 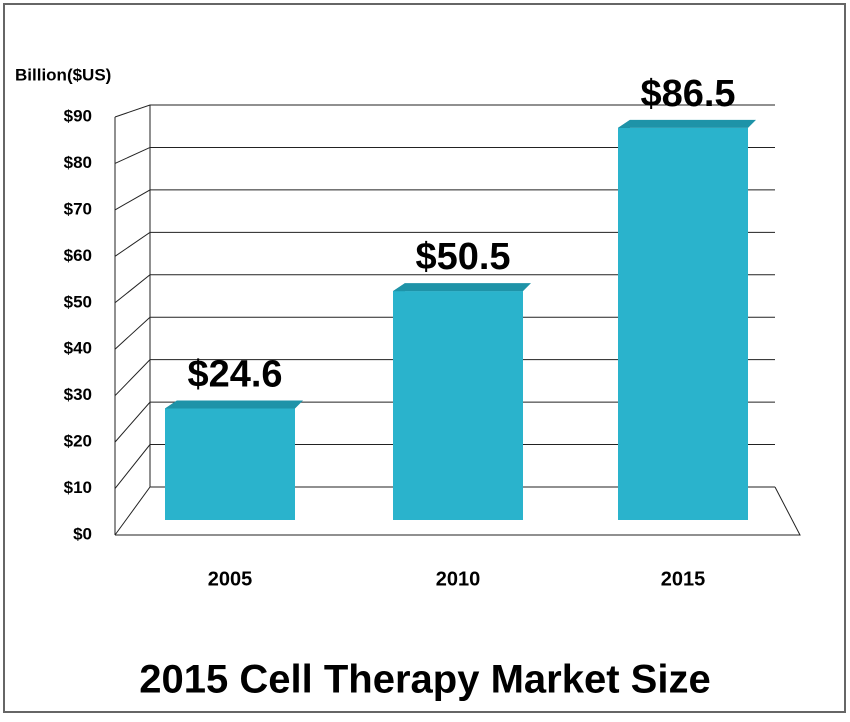 I want to click on y-tick-label: $30, so click(x=78, y=394).